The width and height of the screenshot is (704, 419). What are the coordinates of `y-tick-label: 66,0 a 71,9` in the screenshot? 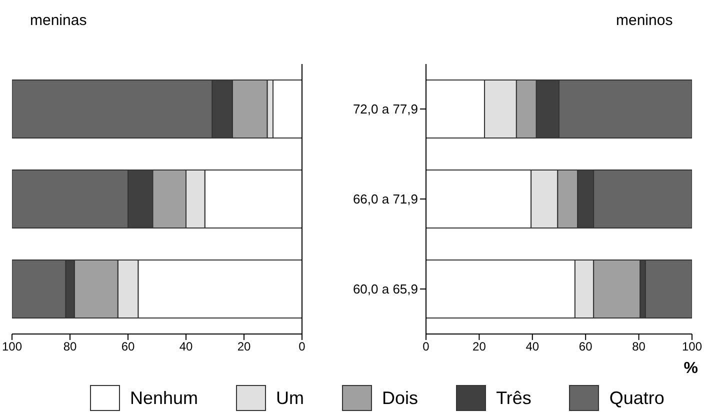 It's located at (385, 199).